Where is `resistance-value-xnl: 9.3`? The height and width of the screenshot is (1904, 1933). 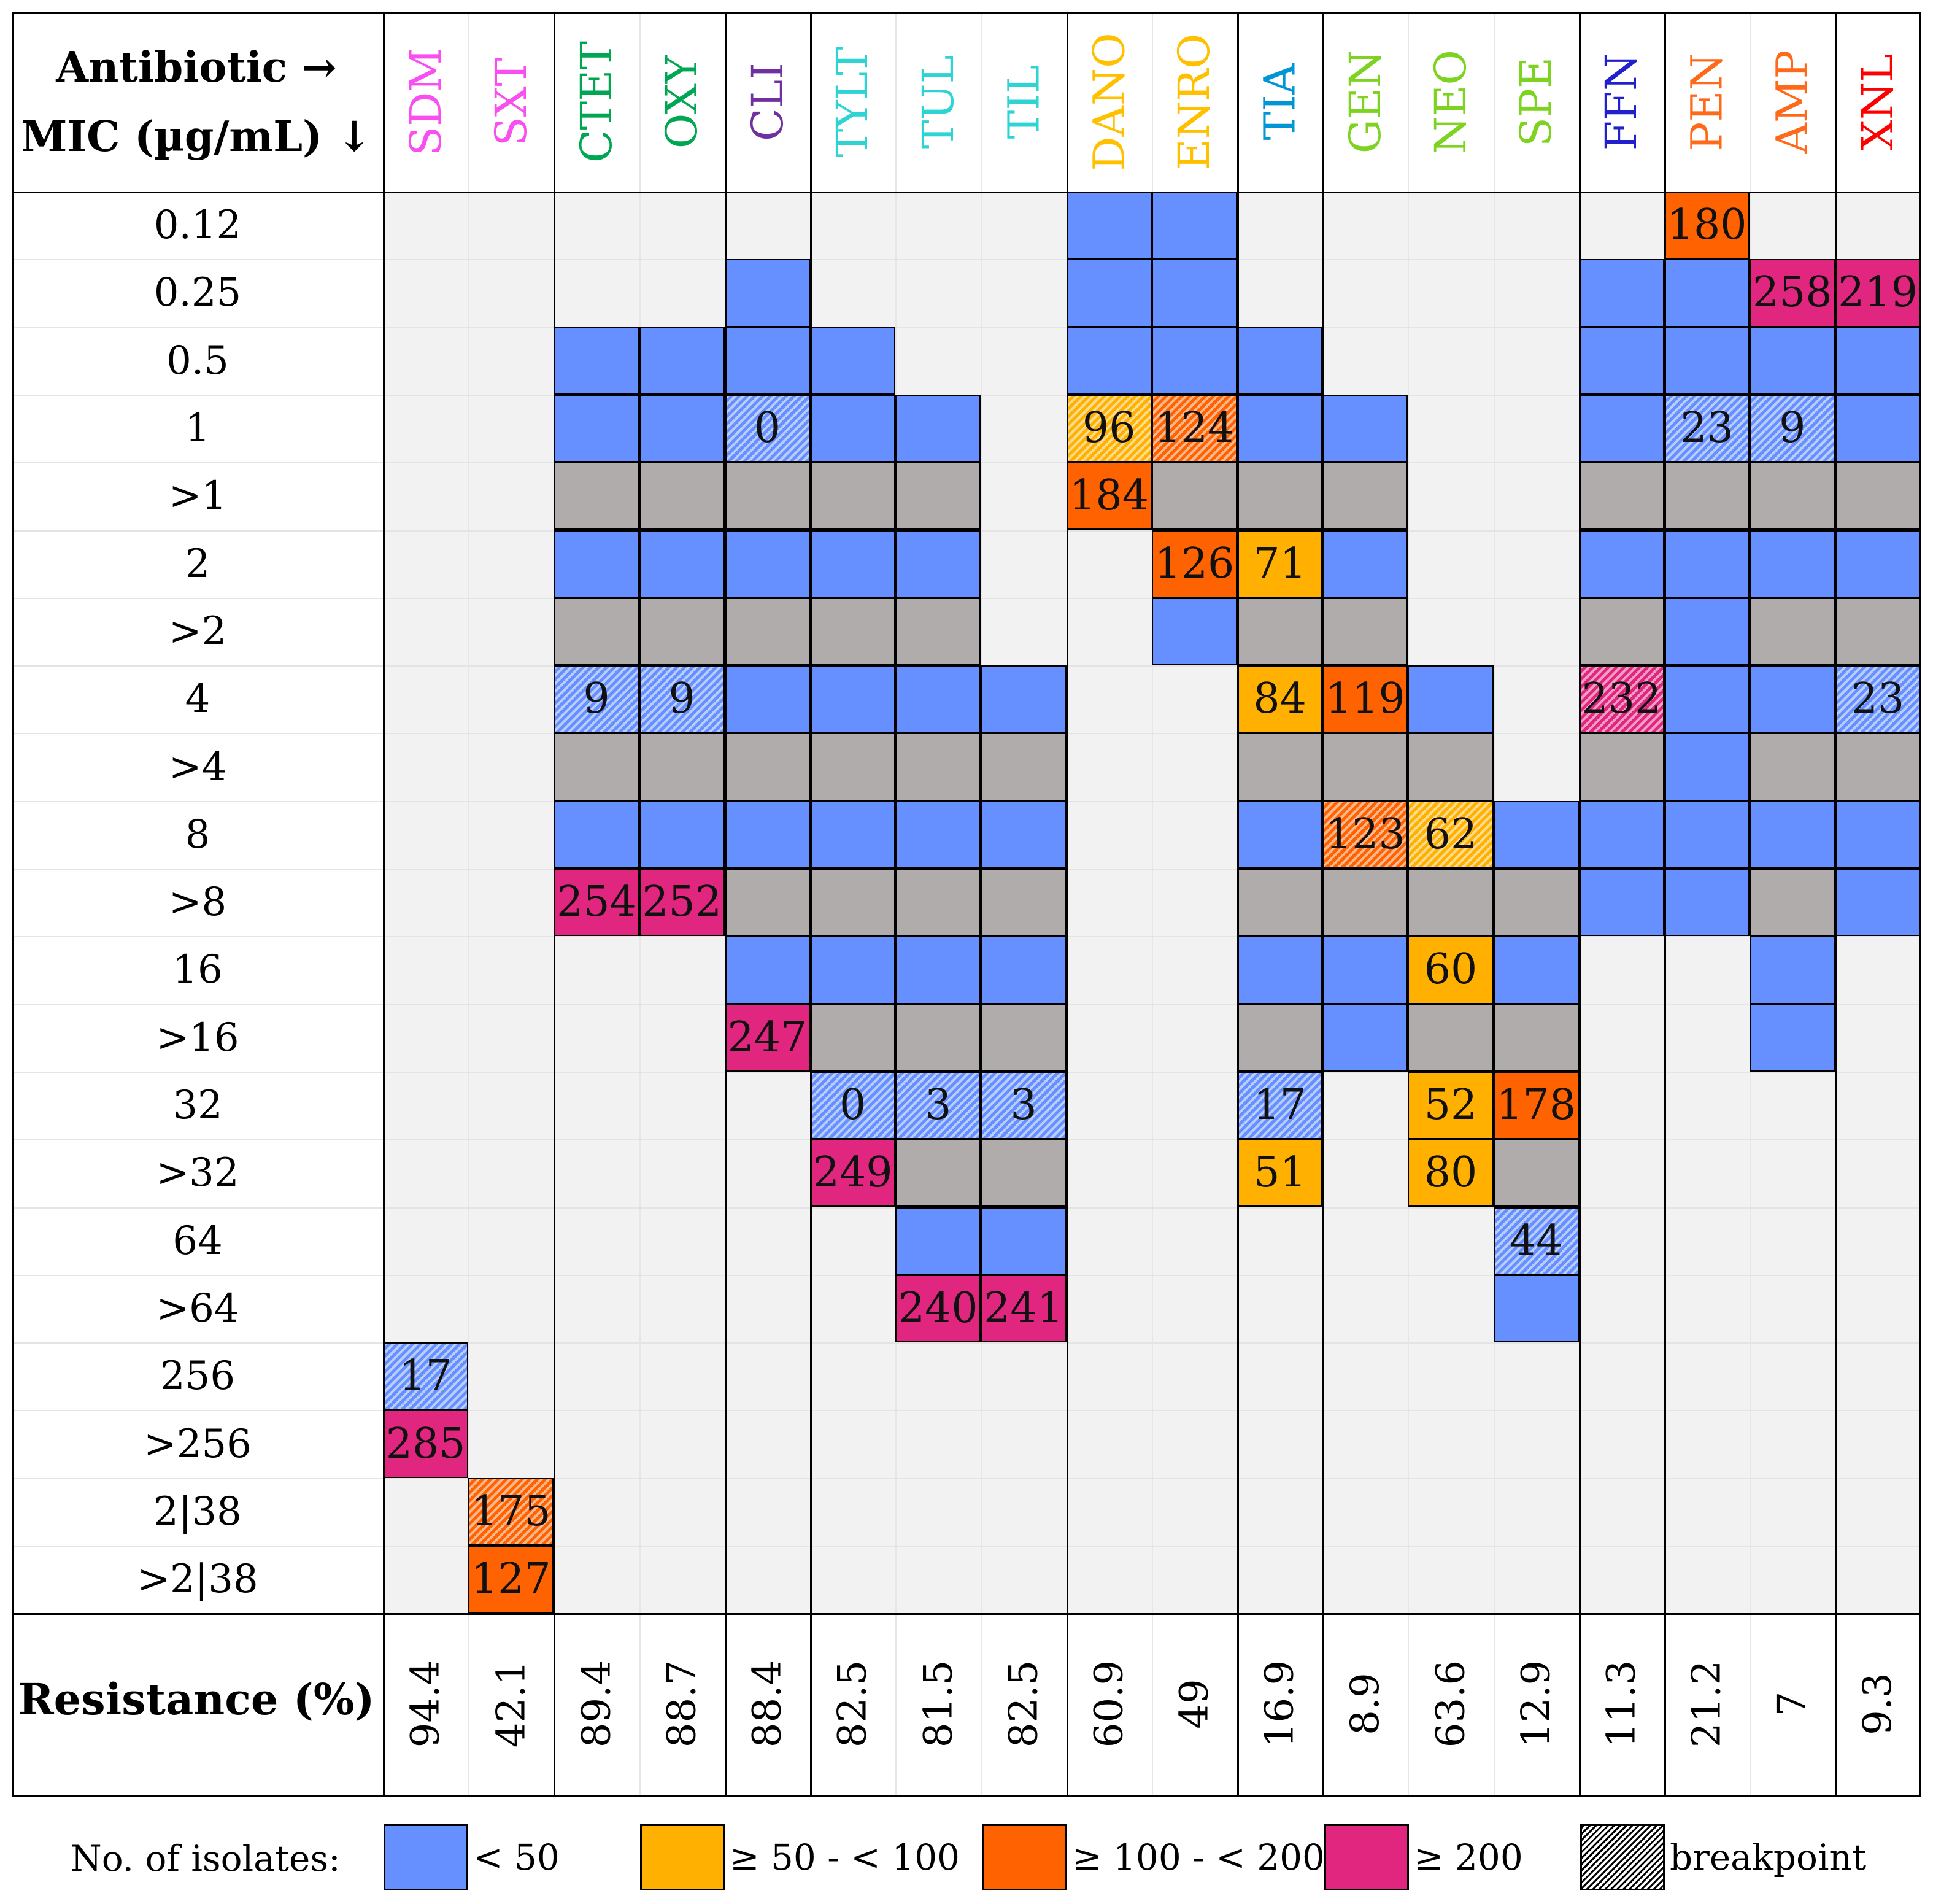
resistance-value-xnl: 9.3 is located at coordinates (1877, 1704).